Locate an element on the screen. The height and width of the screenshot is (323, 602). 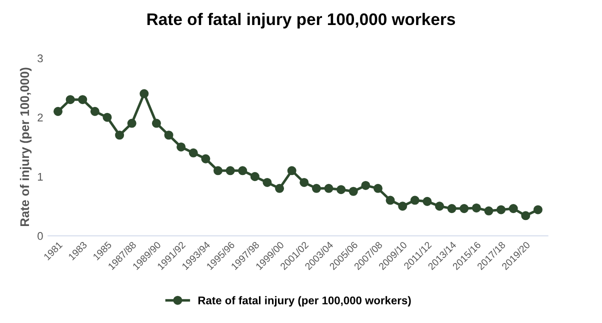
y-tick-label: 1 is located at coordinates (40, 176).